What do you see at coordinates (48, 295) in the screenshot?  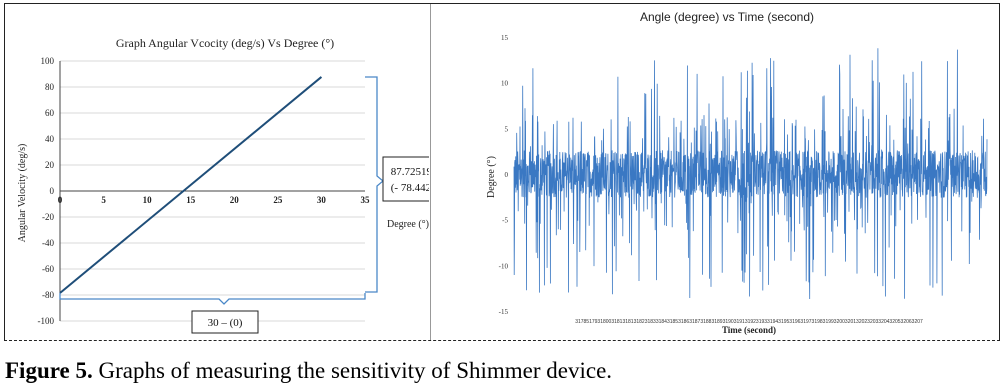 I see `left-y-tick-label: -80` at bounding box center [48, 295].